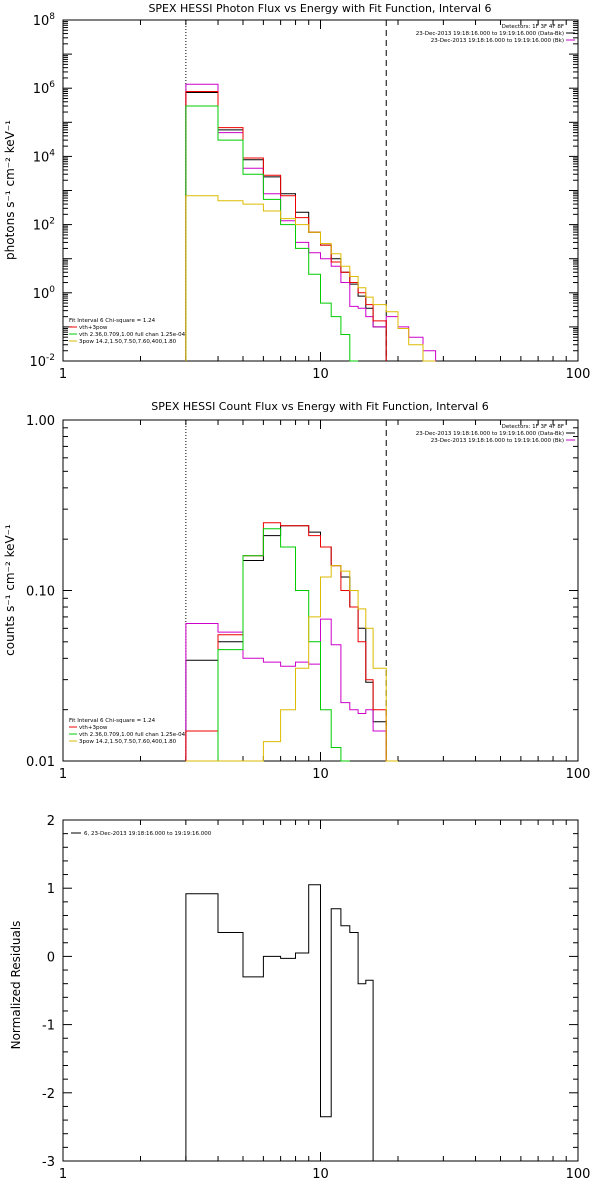 The width and height of the screenshot is (600, 1200). What do you see at coordinates (51, 821) in the screenshot?
I see `y-tick-label: 2` at bounding box center [51, 821].